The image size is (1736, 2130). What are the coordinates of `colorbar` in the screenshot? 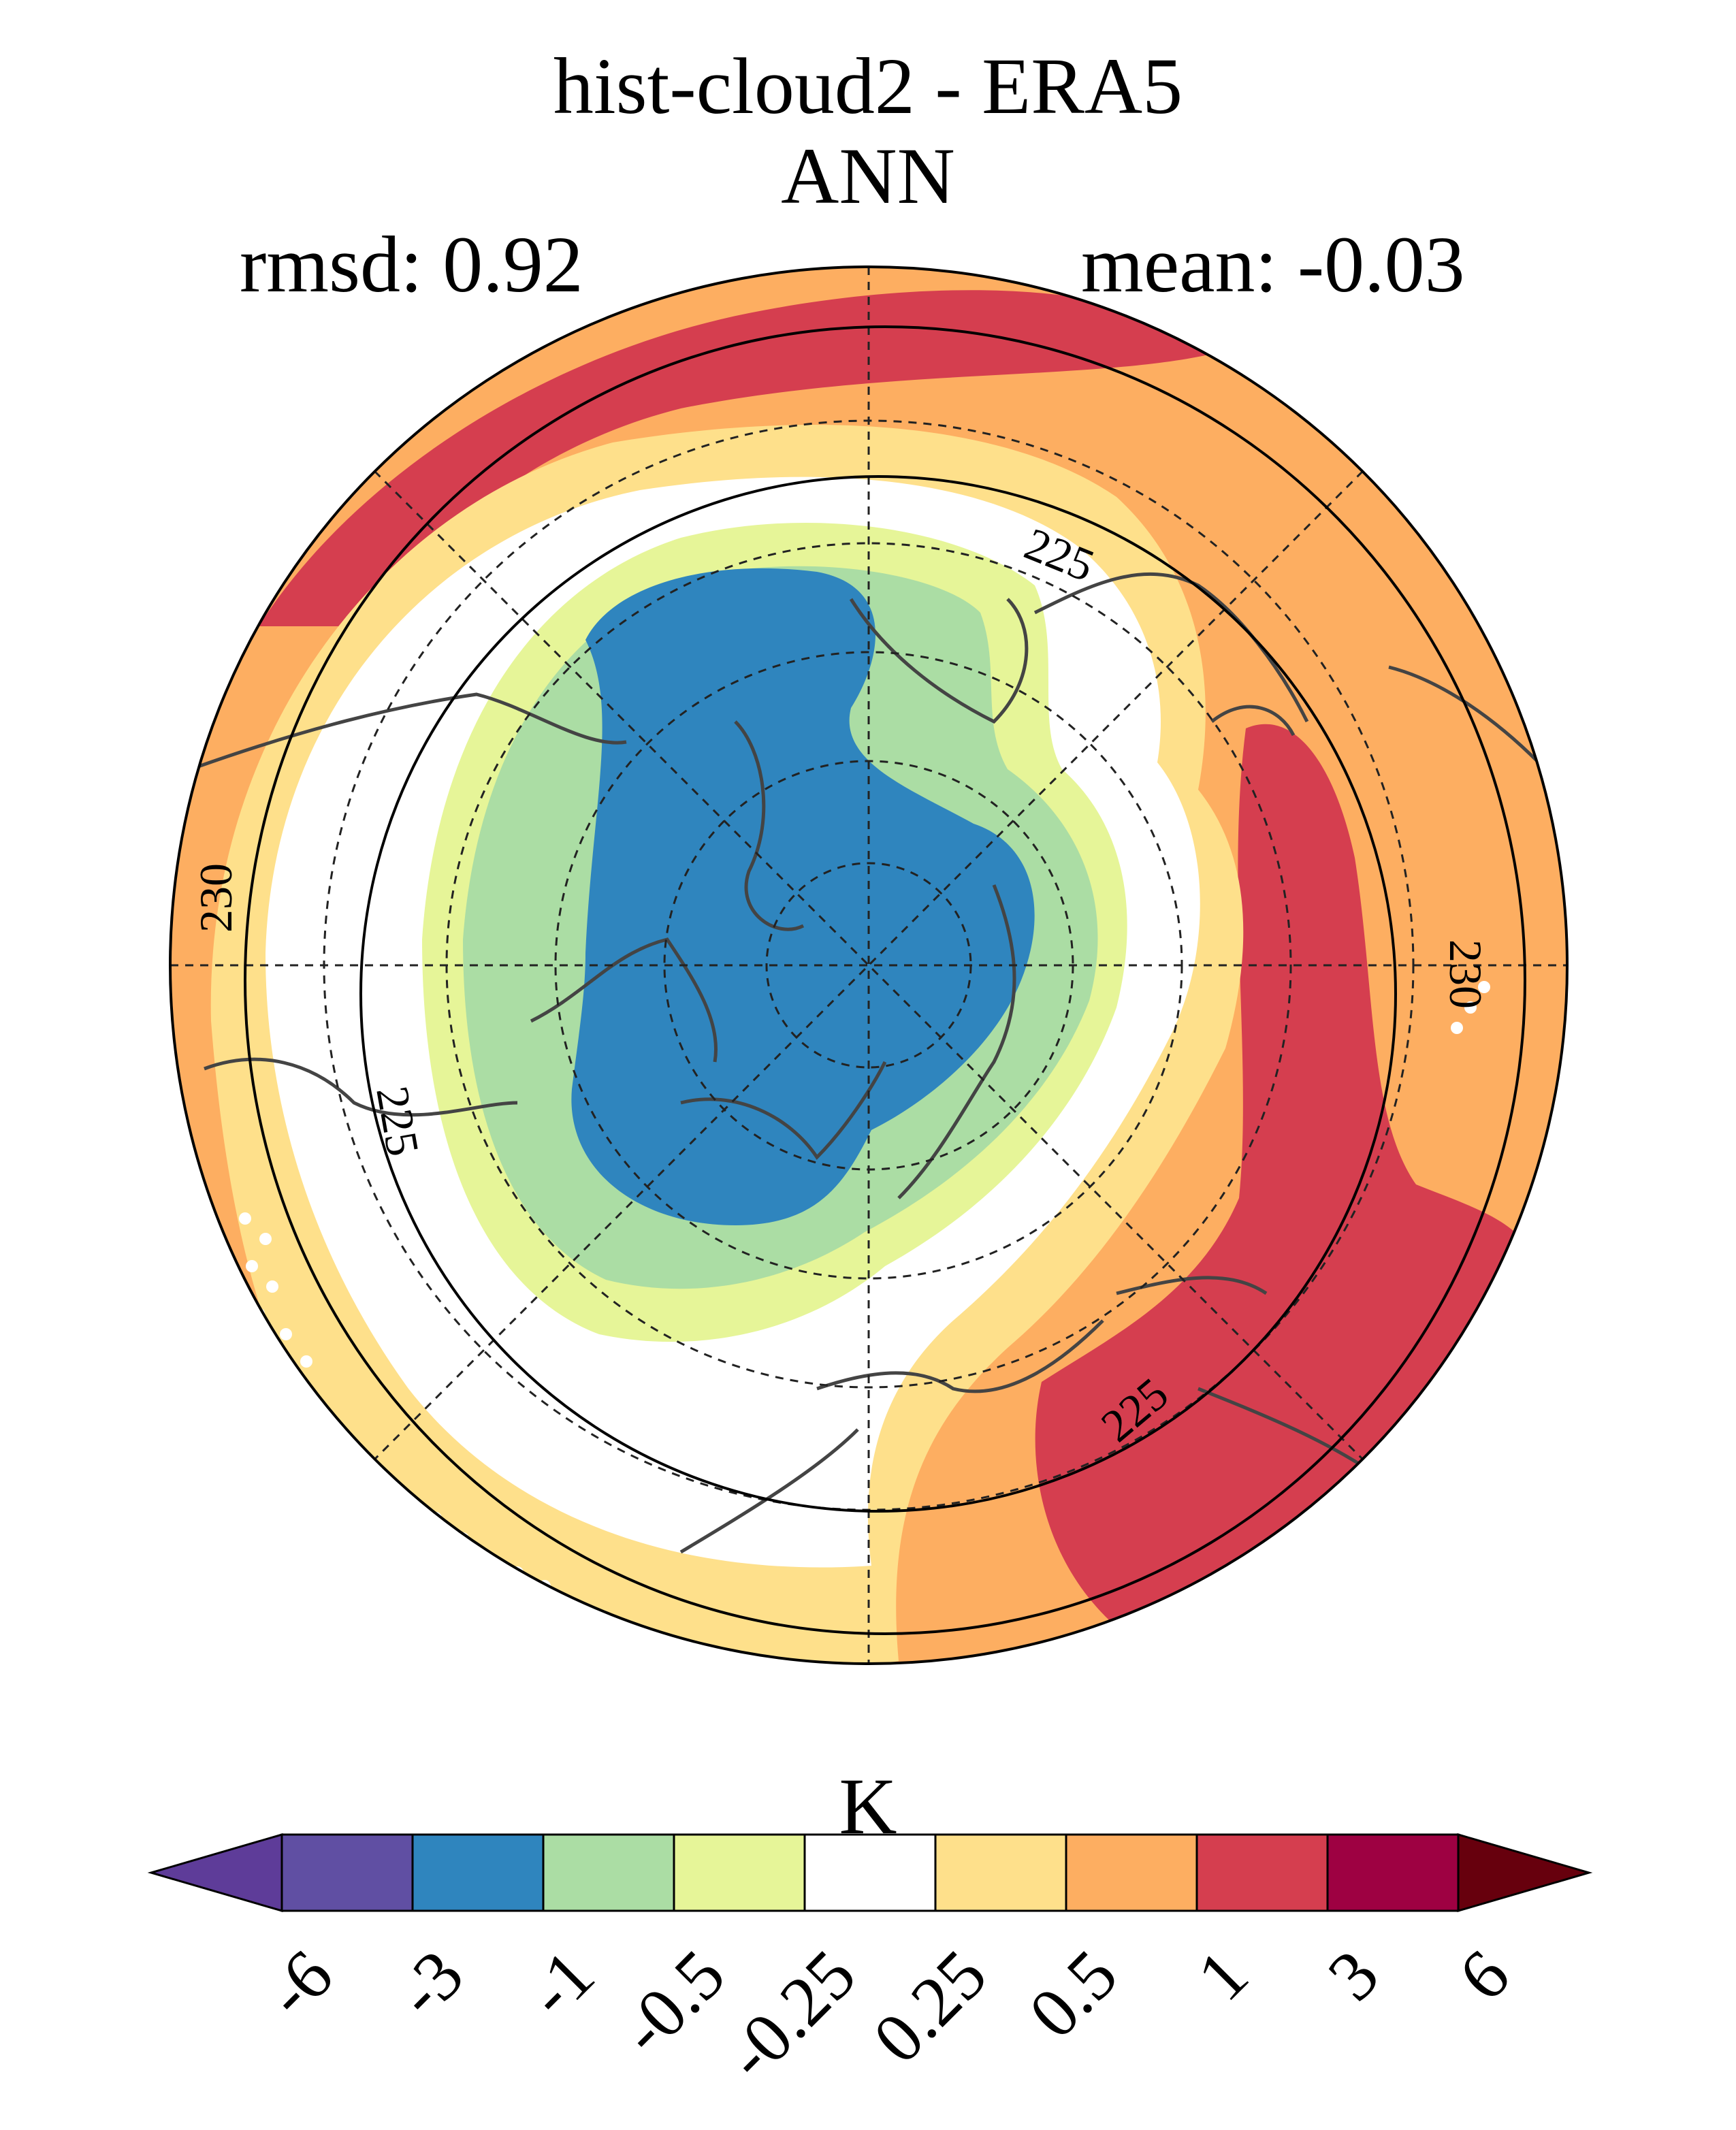 It's located at (870, 1872).